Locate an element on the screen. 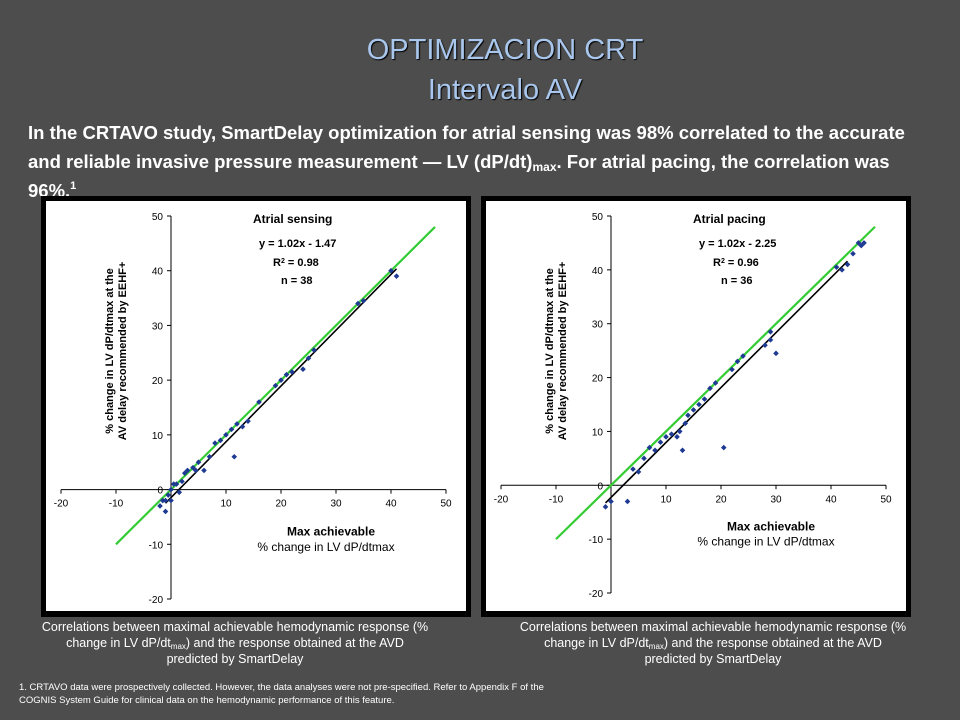 This screenshot has width=960, height=720. chart-title: Atrial sensing is located at coordinates (292, 219).